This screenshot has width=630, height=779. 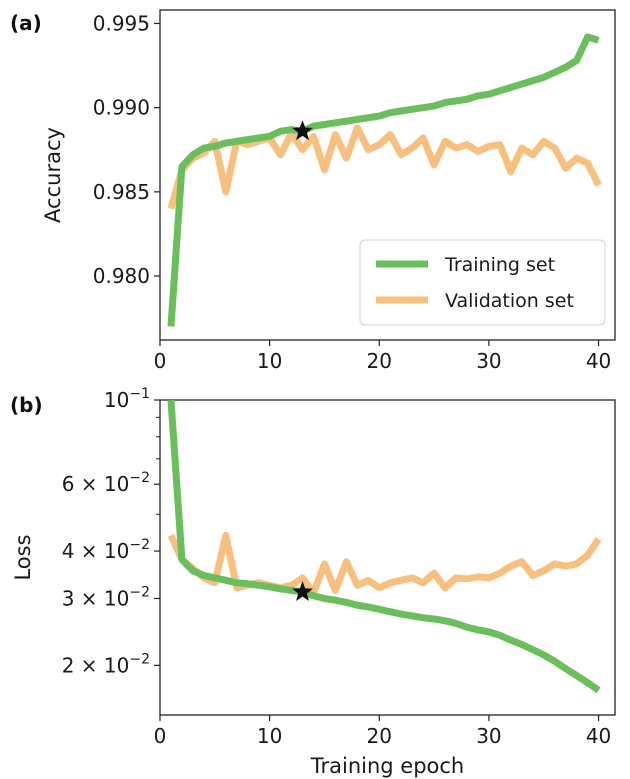 What do you see at coordinates (121, 23) in the screenshot?
I see `y-tick-label: 0.995` at bounding box center [121, 23].